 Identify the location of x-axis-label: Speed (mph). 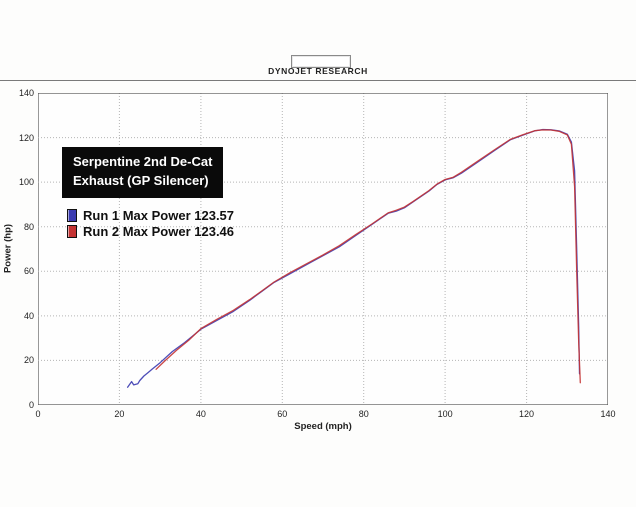
(323, 426).